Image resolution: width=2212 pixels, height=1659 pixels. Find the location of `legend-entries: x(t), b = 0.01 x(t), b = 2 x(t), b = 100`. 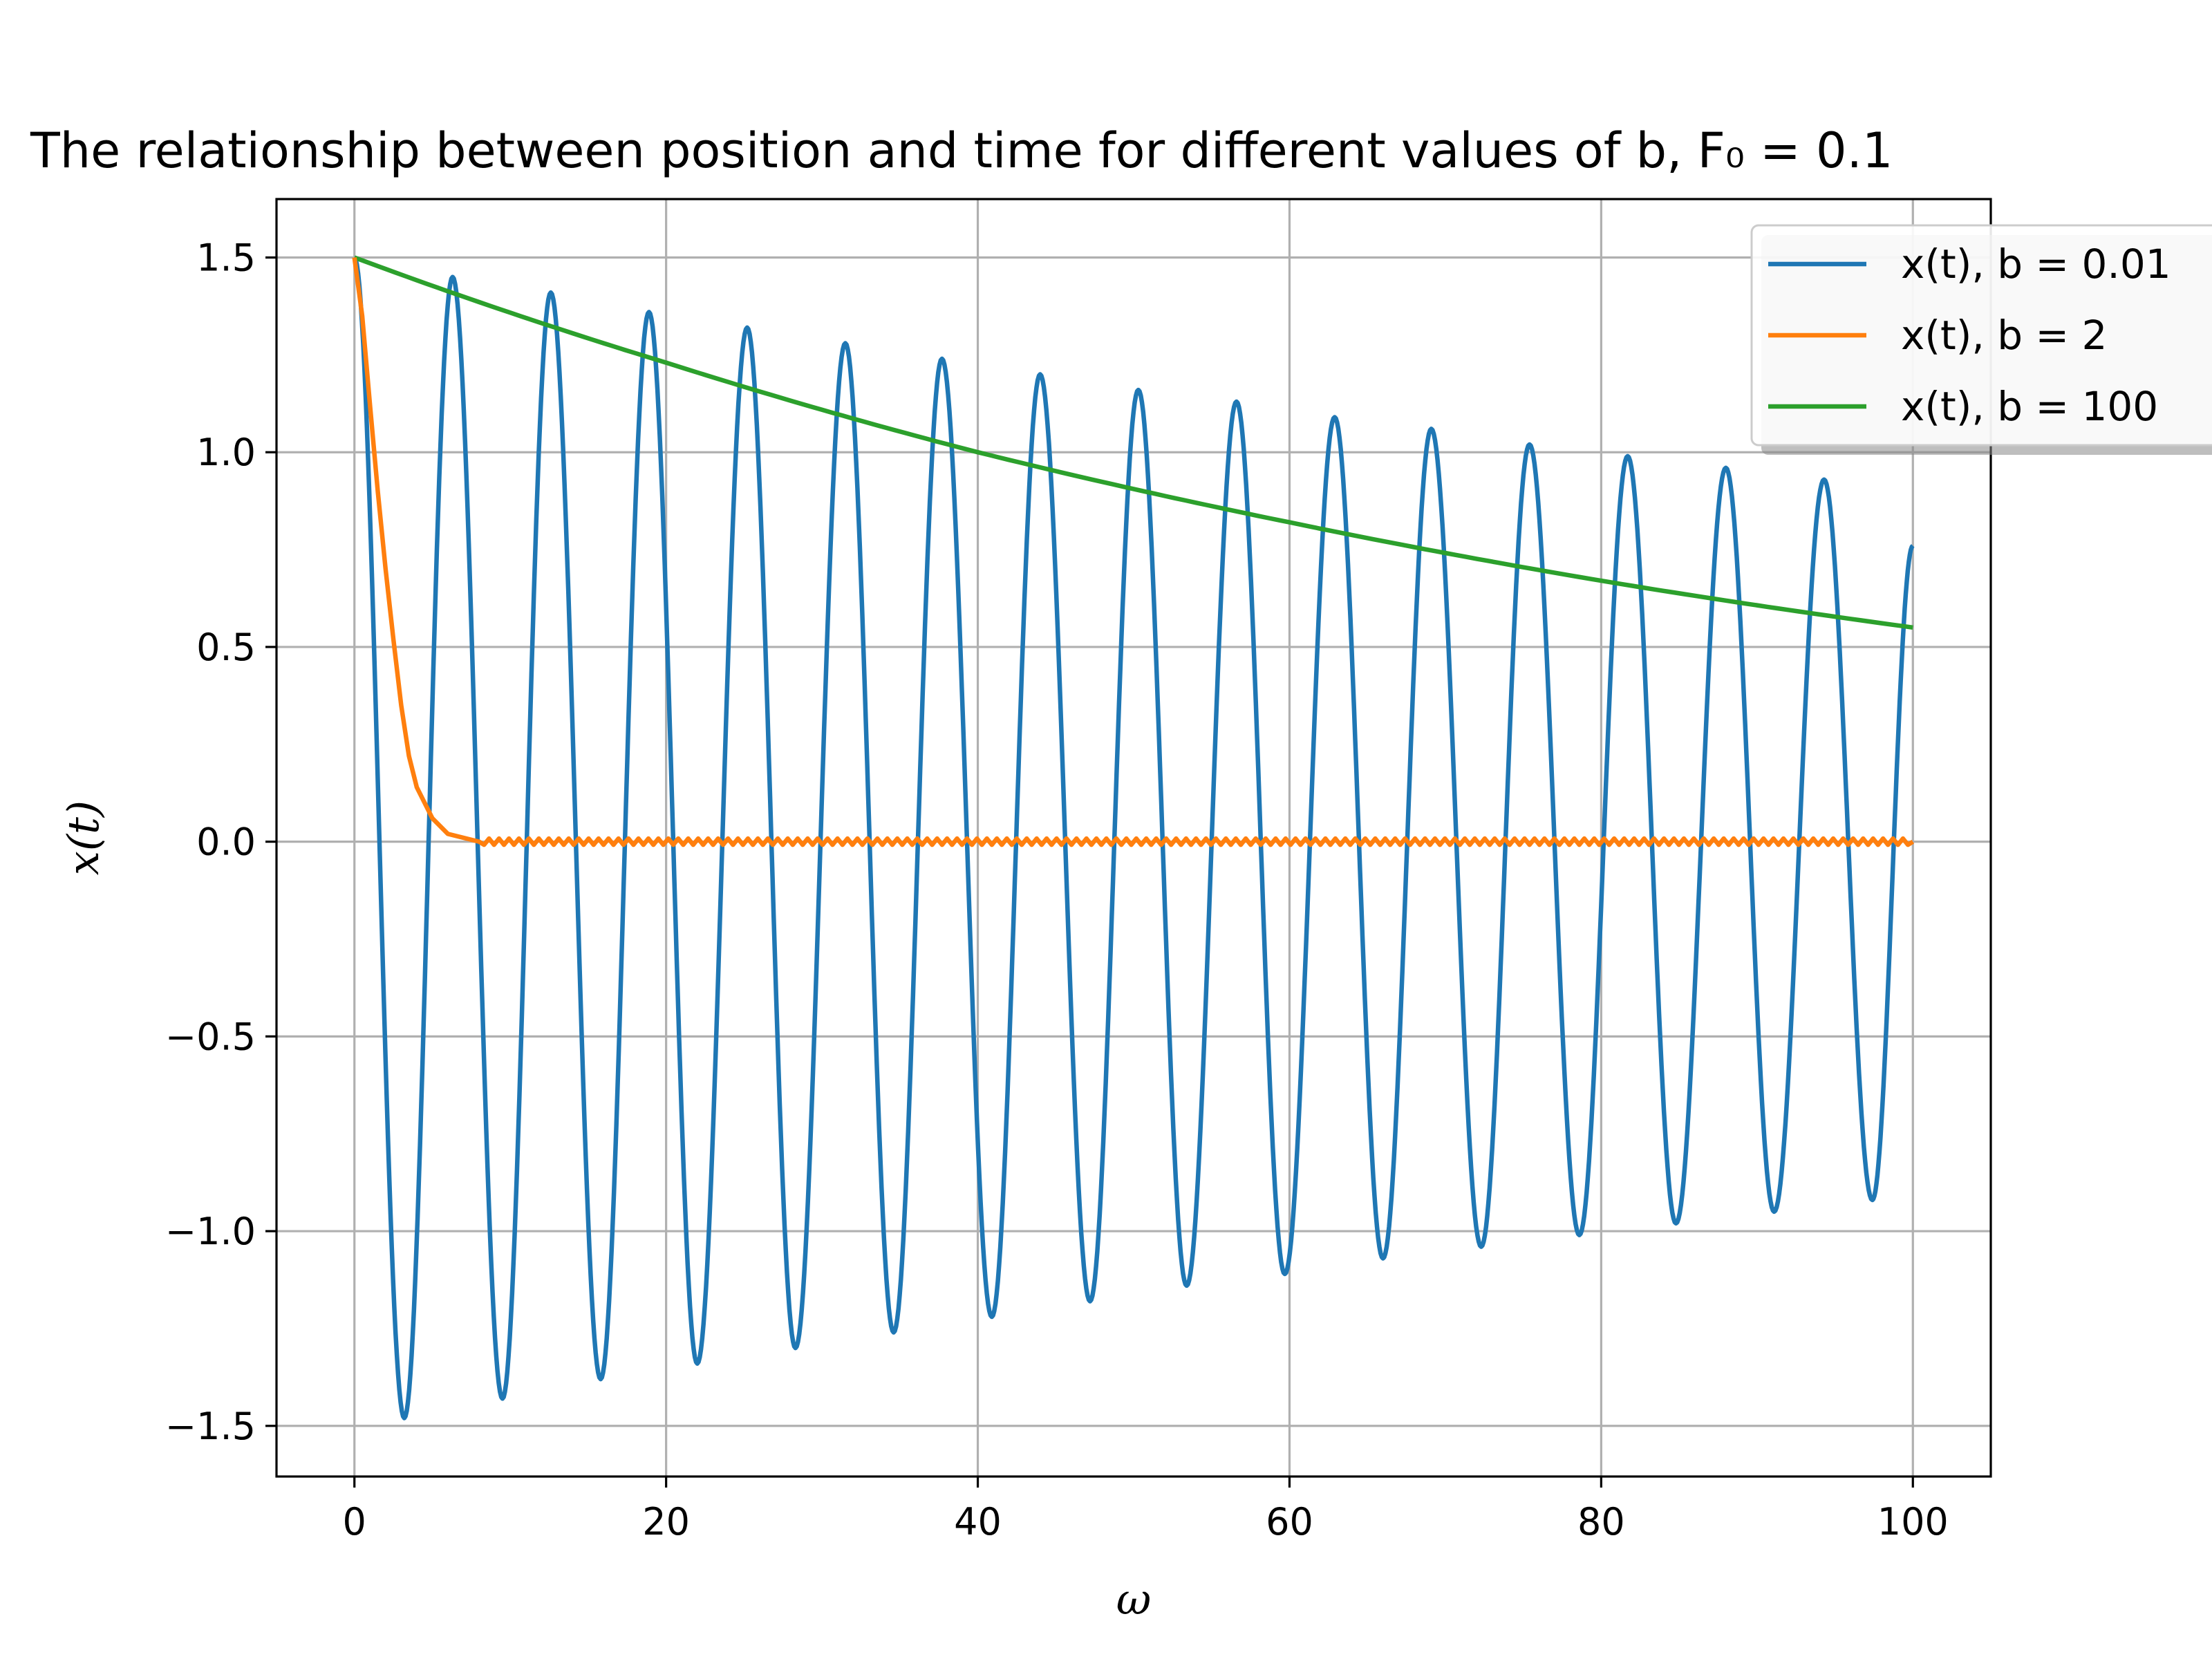

legend-entries: x(t), b = 0.01 x(t), b = 2 x(t), b = 100 is located at coordinates (1970, 335).